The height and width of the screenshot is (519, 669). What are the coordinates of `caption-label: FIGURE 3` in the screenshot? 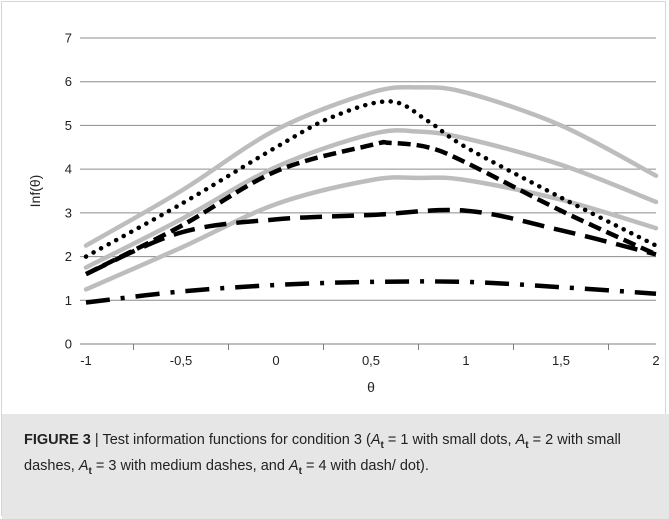 It's located at (57, 440).